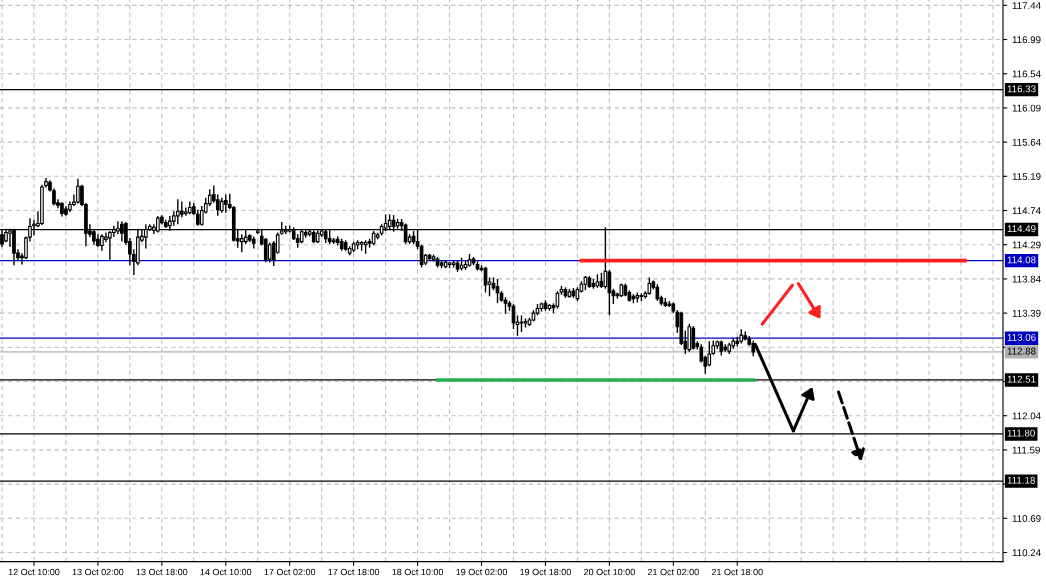 This screenshot has width=1046, height=579. I want to click on y-tick-label: 116.54, so click(1026, 74).